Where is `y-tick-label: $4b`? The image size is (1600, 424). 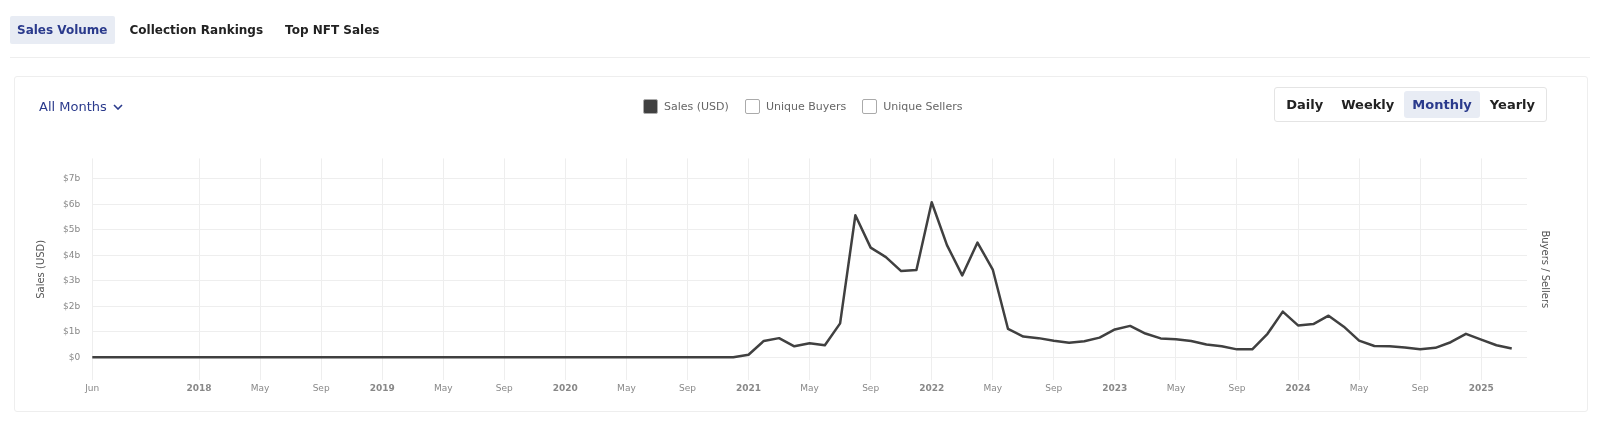 y-tick-label: $4b is located at coordinates (71, 254).